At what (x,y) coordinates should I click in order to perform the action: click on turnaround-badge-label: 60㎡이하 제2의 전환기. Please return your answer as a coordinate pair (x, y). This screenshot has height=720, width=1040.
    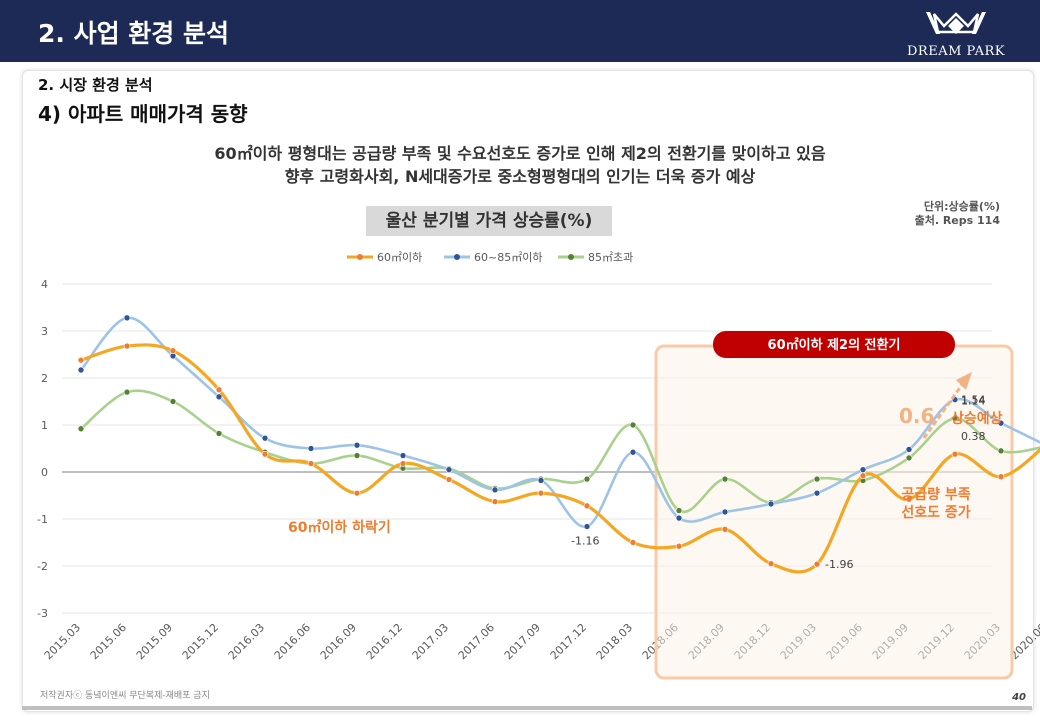
    Looking at the image, I should click on (834, 345).